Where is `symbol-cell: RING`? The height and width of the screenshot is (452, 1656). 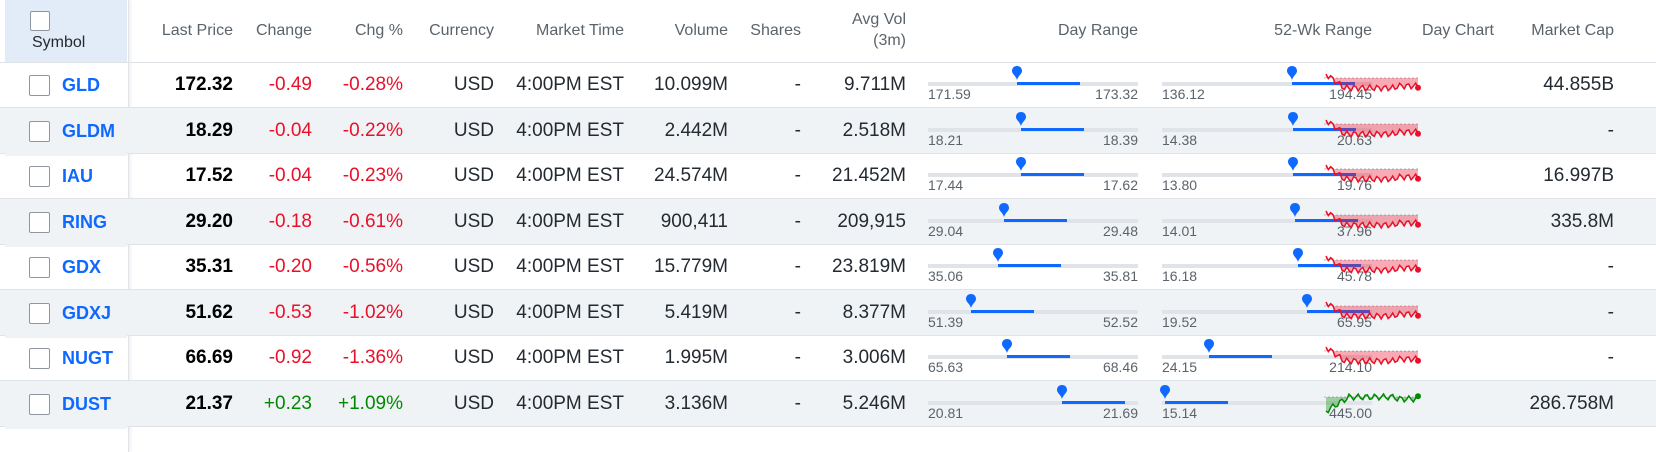 symbol-cell: RING is located at coordinates (66, 222).